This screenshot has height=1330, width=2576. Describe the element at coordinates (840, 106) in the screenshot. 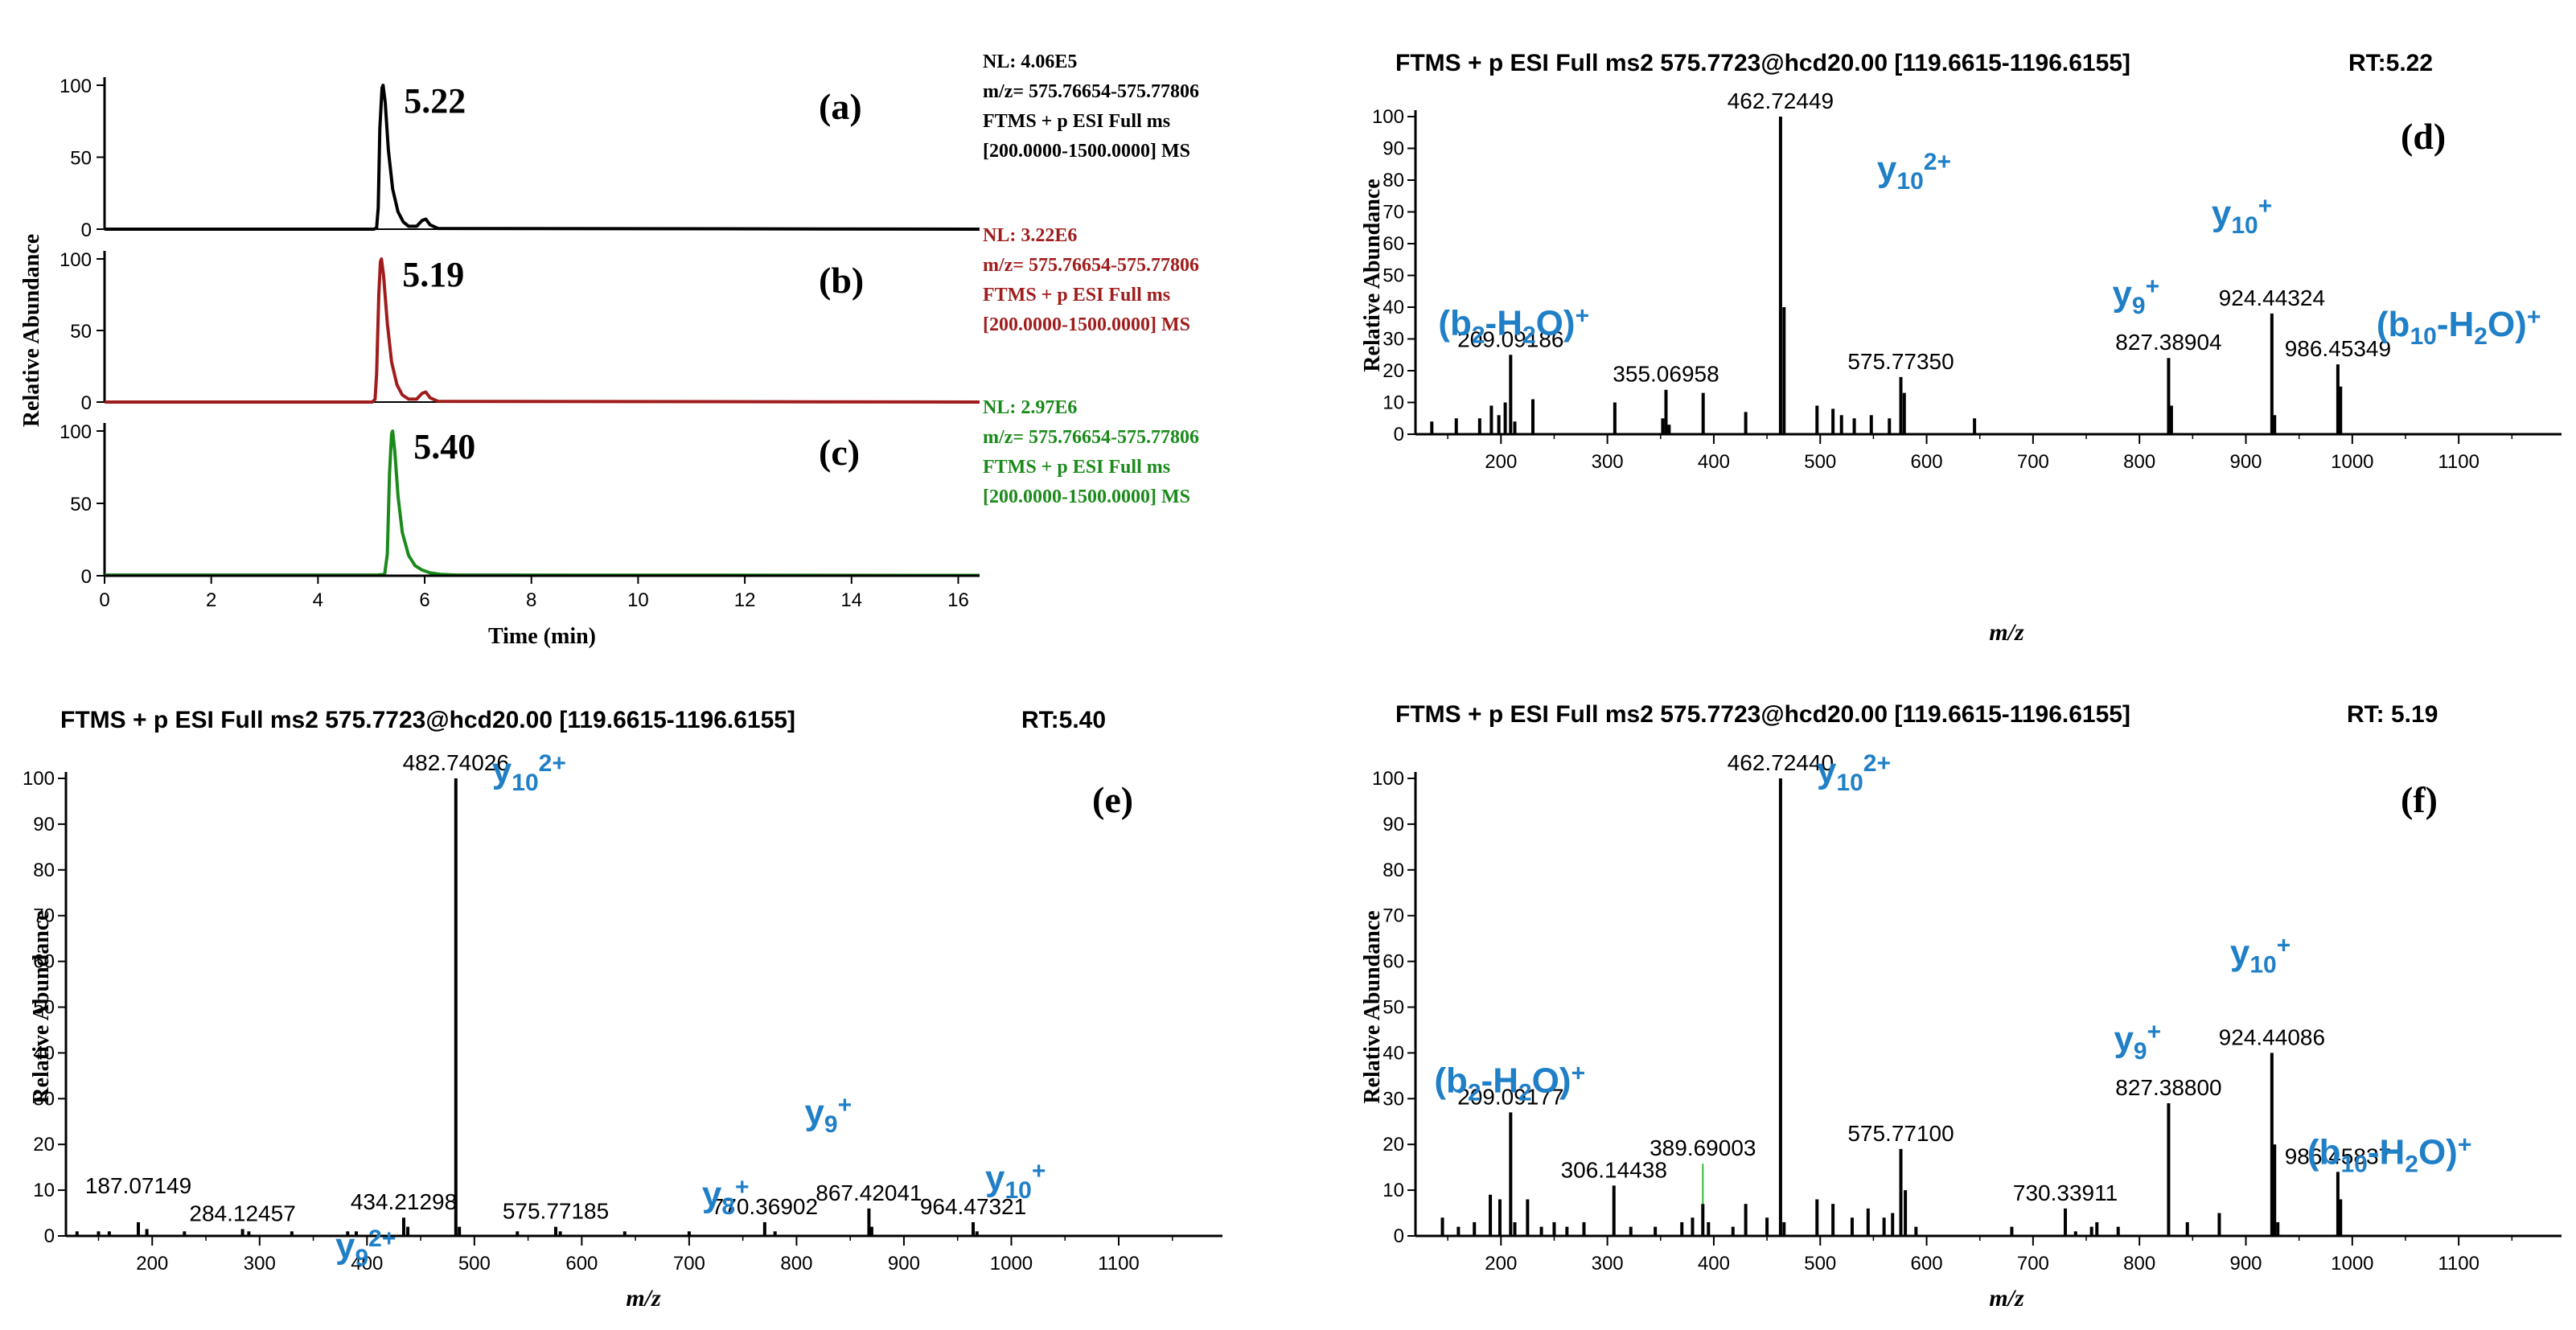

I see `panel-label: (a)` at that location.